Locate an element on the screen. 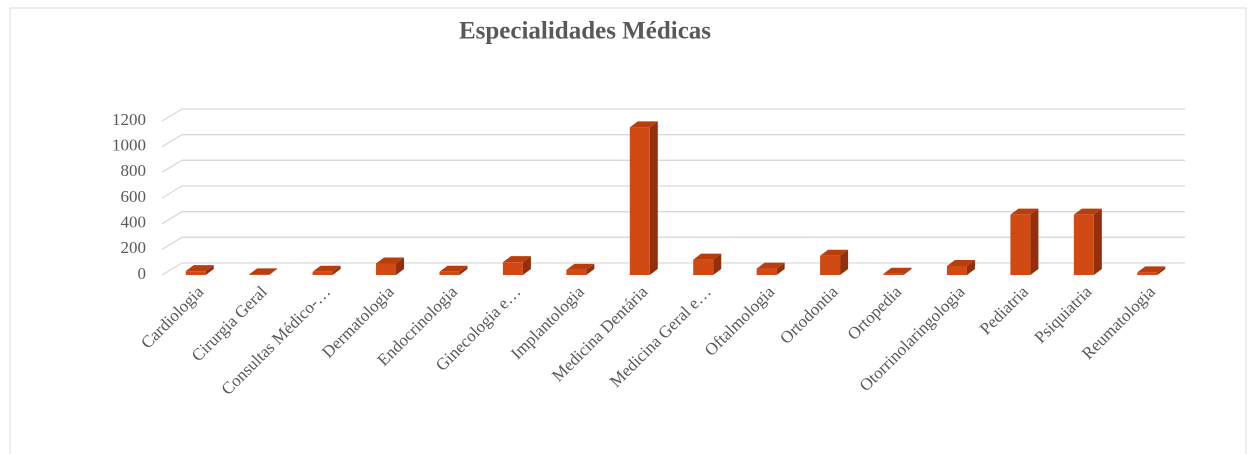 This screenshot has width=1254, height=454. y-tick-label: 1000 is located at coordinates (129, 145).